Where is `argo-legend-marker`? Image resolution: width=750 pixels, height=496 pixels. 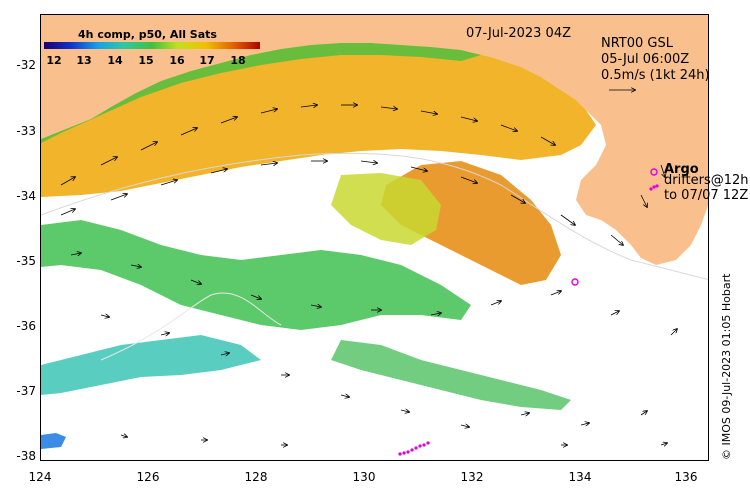
argo-legend-marker is located at coordinates (654, 172).